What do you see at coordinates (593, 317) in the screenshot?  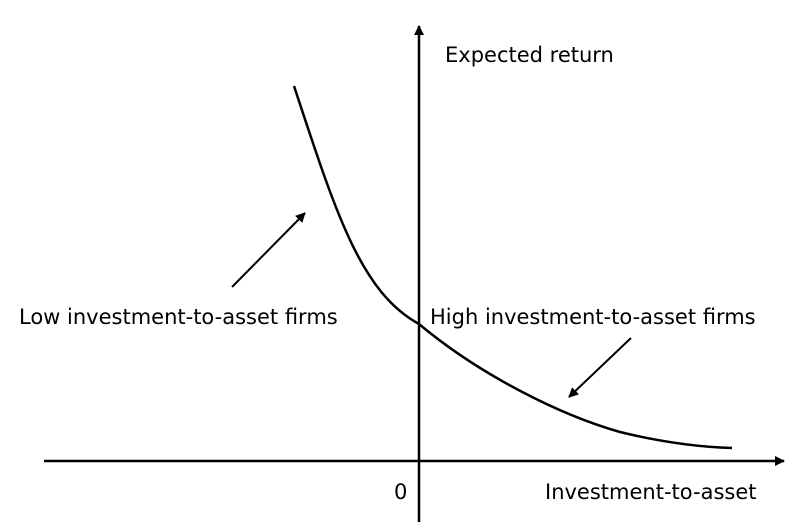 I see `high-investment-label: High investment-to-asset firms` at bounding box center [593, 317].